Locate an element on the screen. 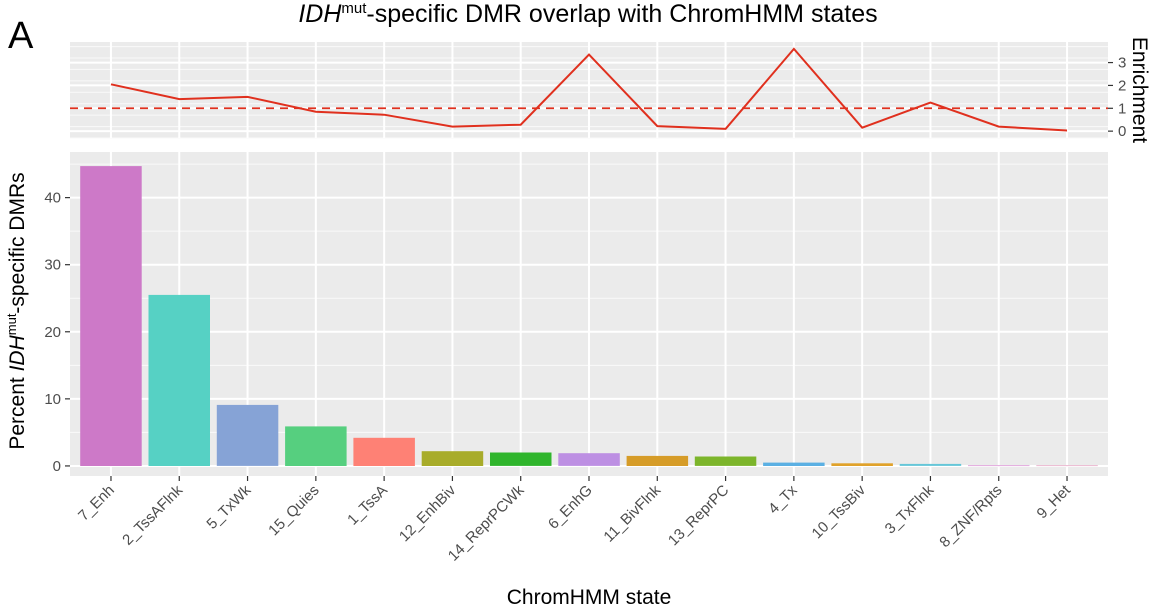  bar-y-tick-label: 0 is located at coordinates (57, 466).